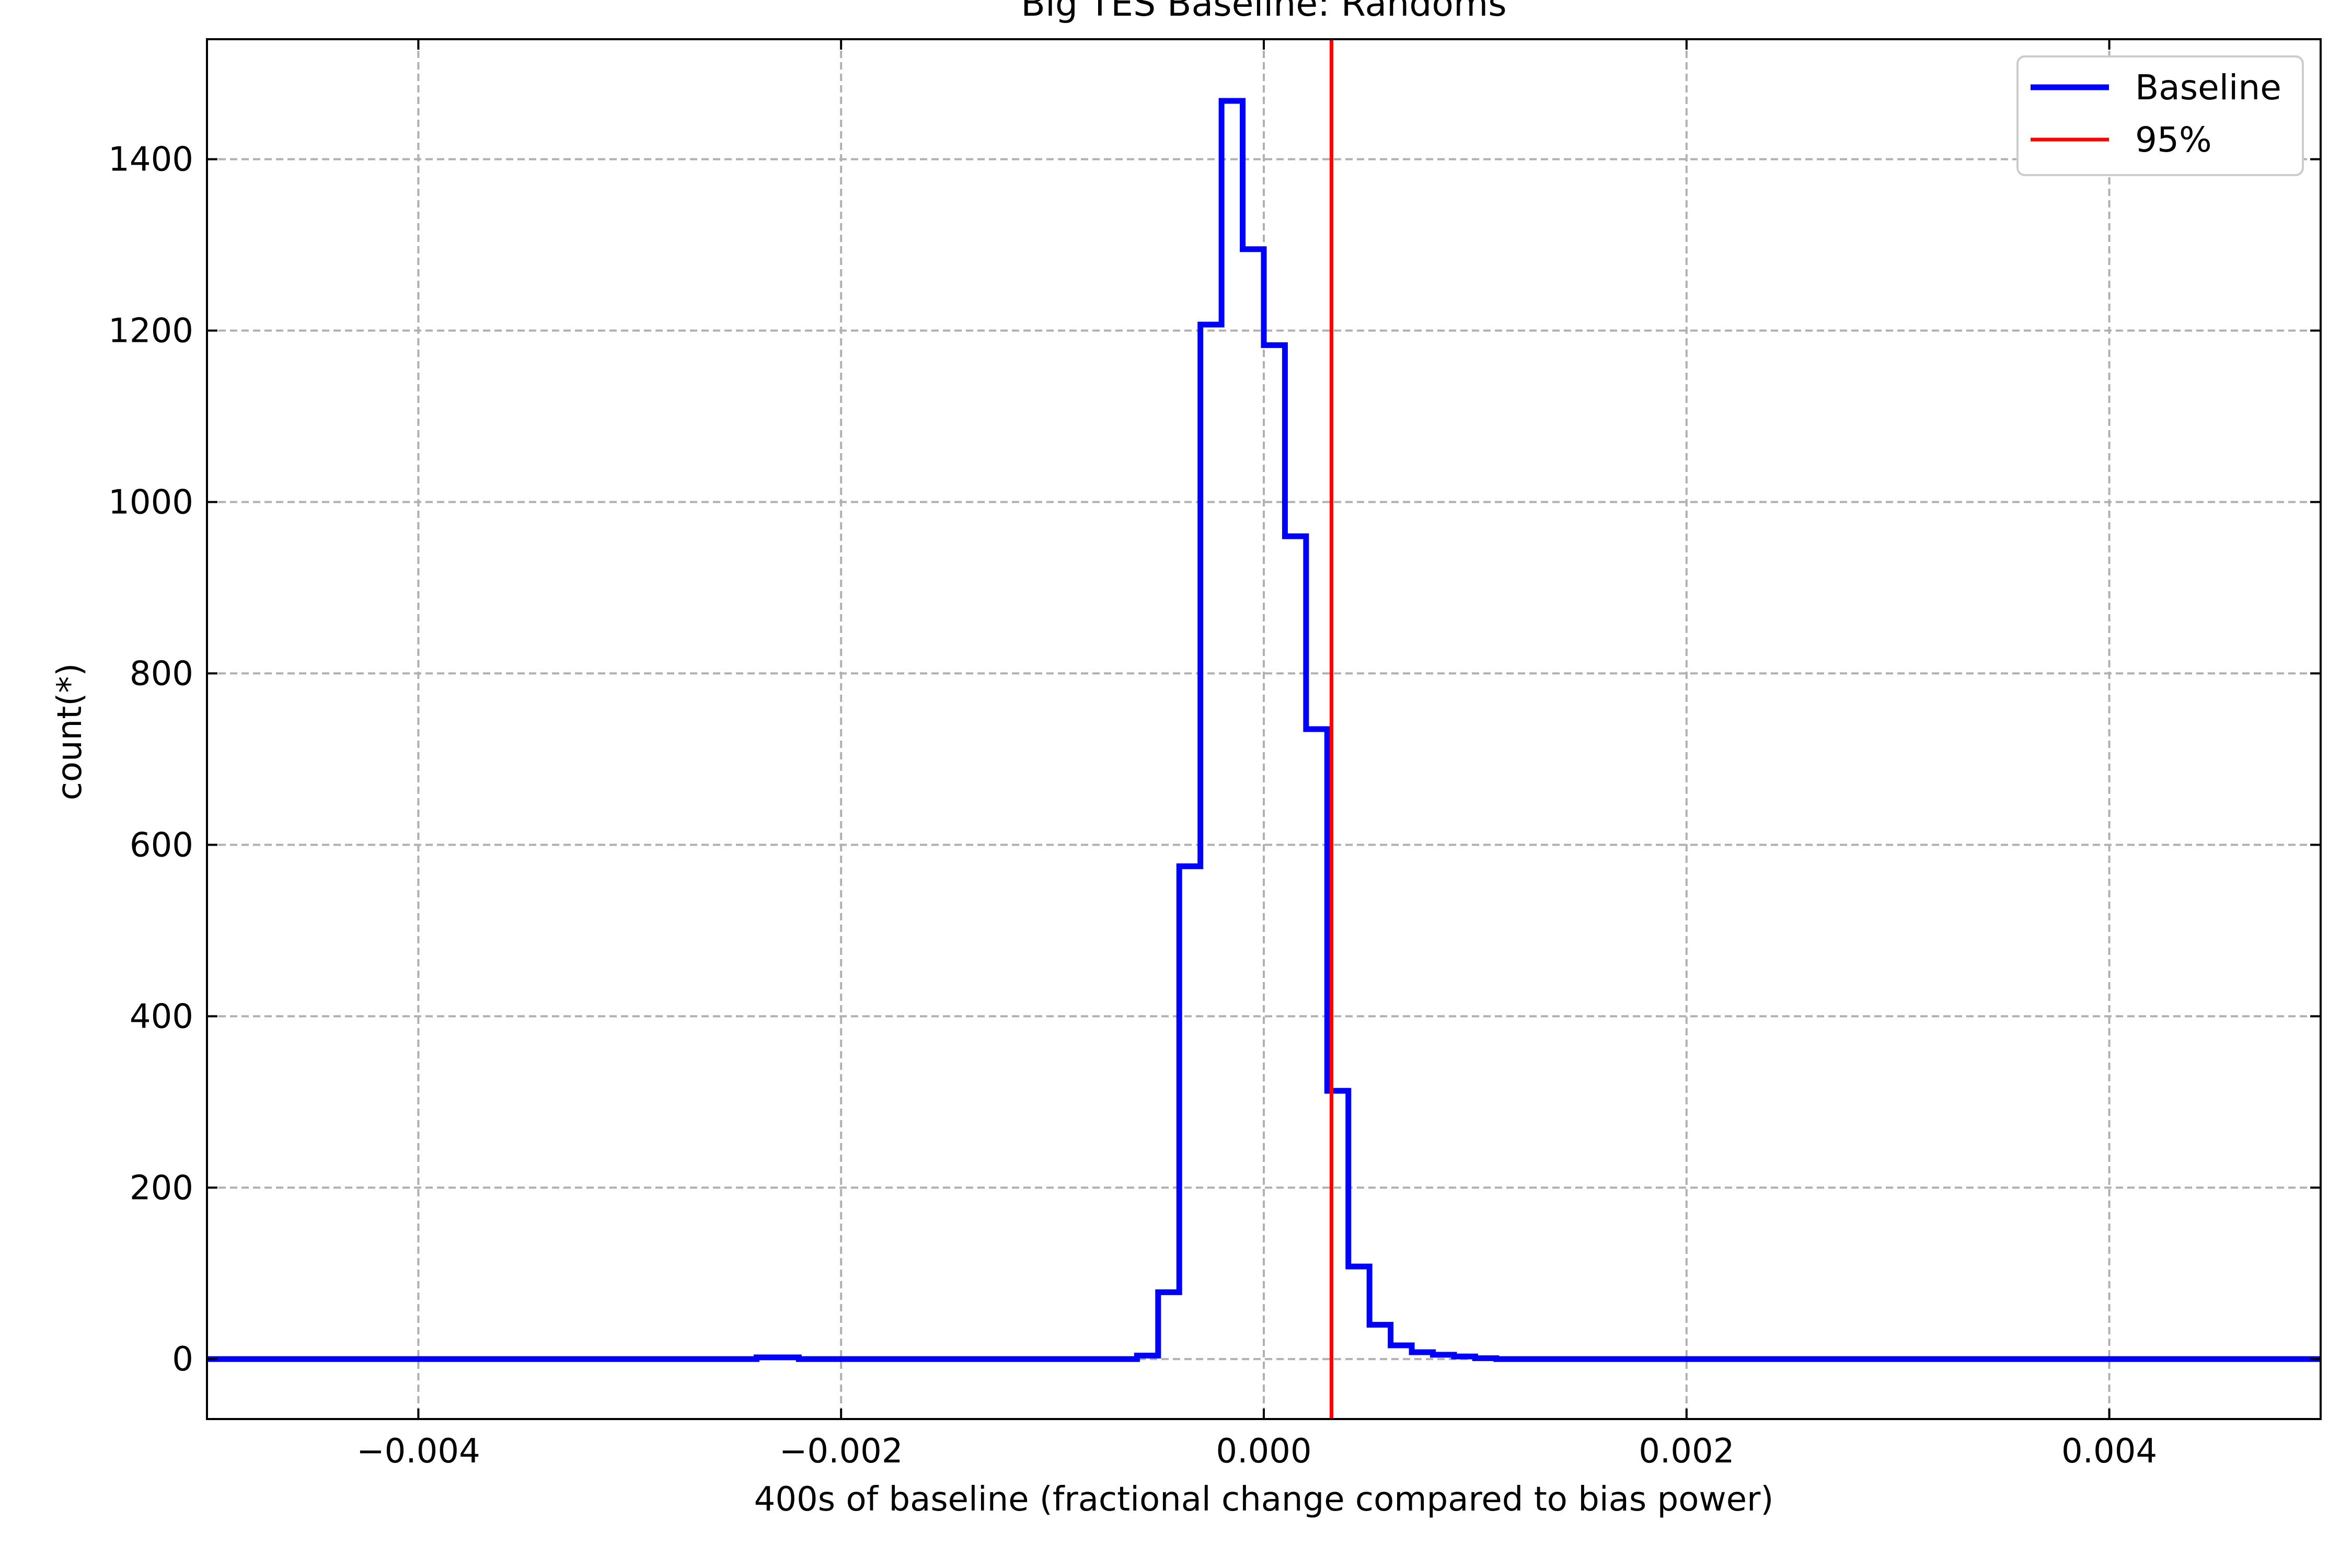  Describe the element at coordinates (2109, 1451) in the screenshot. I see `x-tick-label: 0.004` at that location.